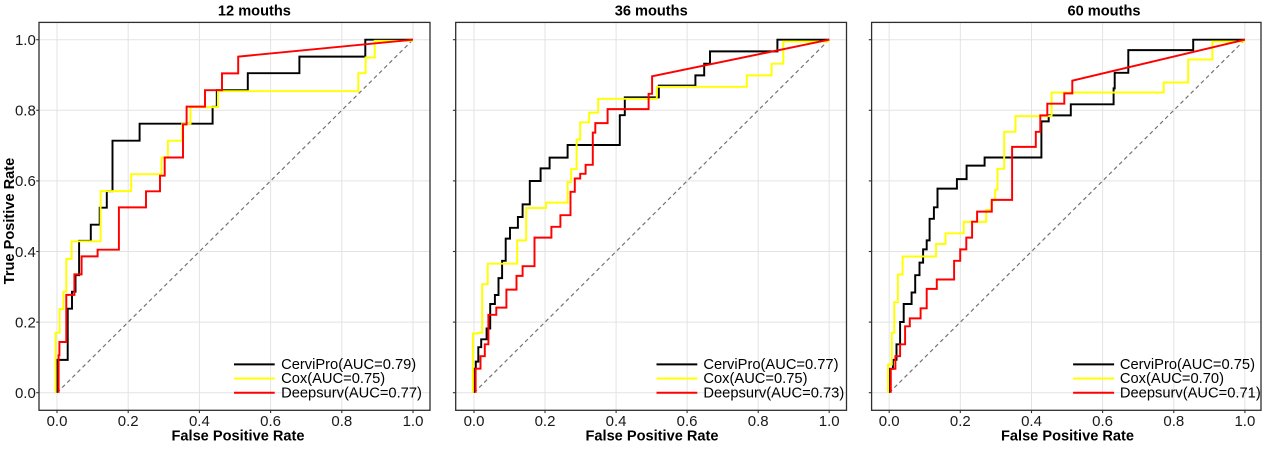  I want to click on svg-text: CerviPro(AUC=0.77), so click(770, 365).